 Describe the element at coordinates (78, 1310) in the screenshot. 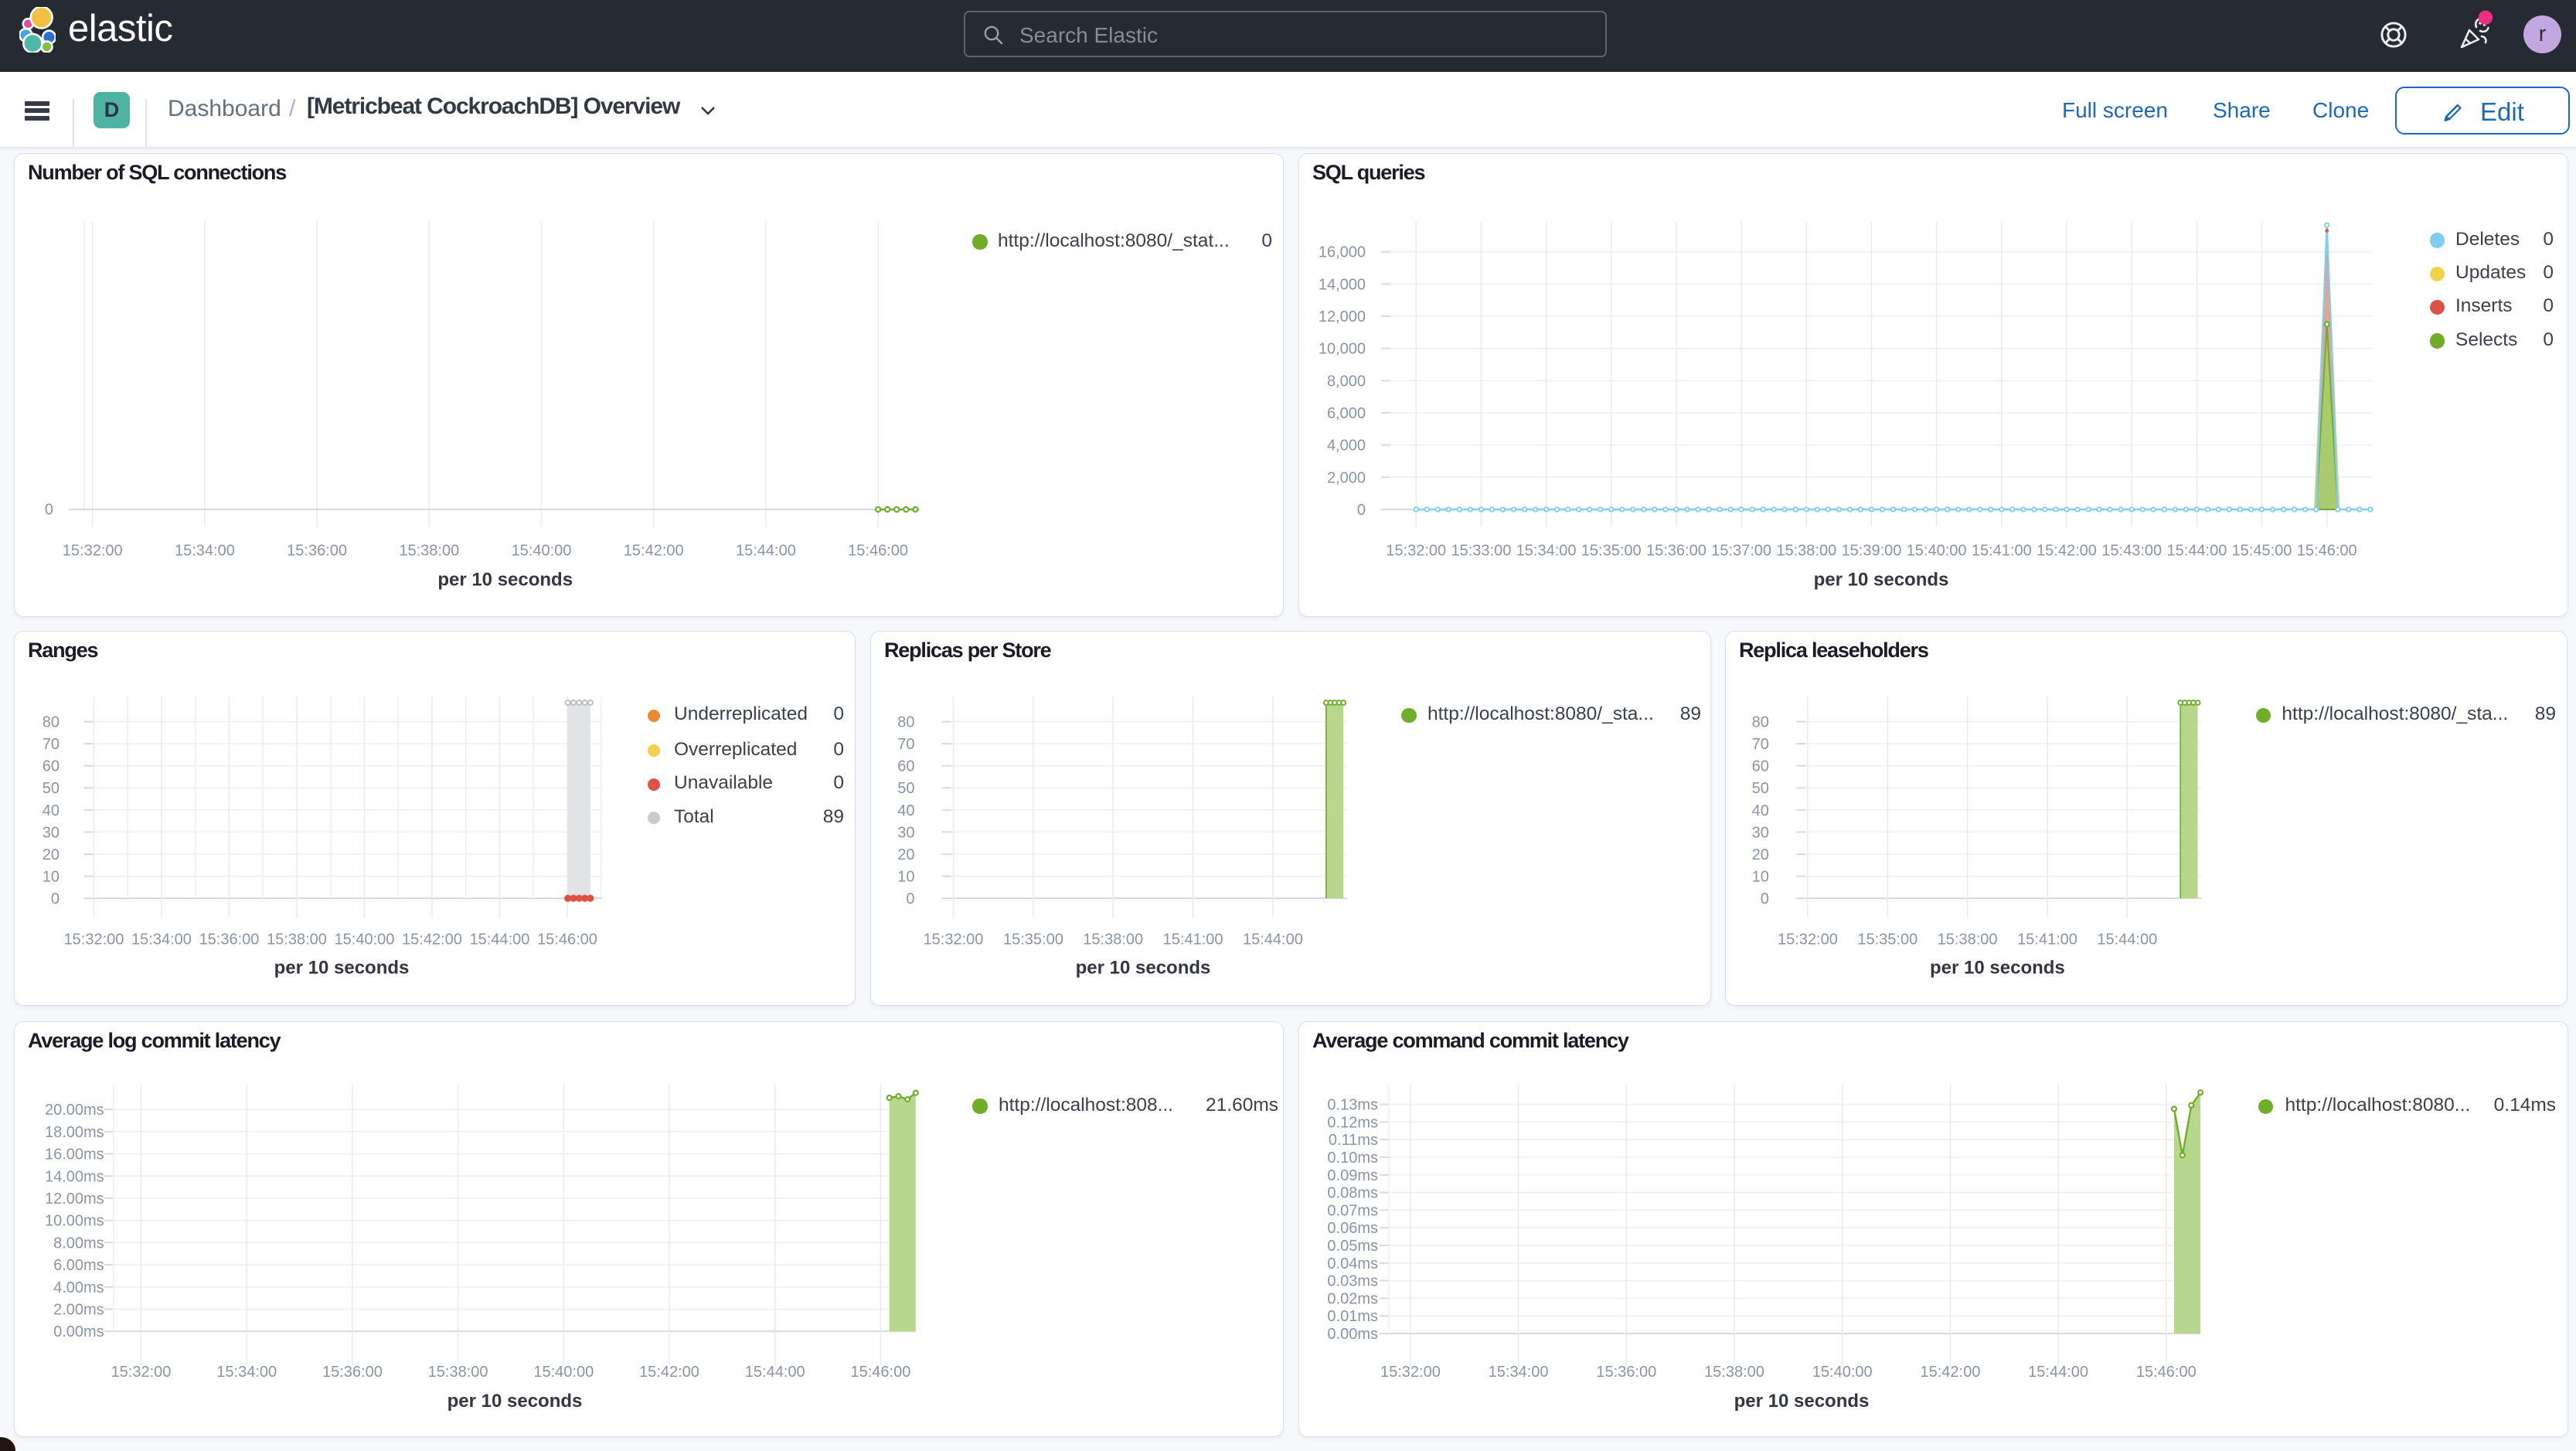

I see `svg-text: 2.00ms` at that location.